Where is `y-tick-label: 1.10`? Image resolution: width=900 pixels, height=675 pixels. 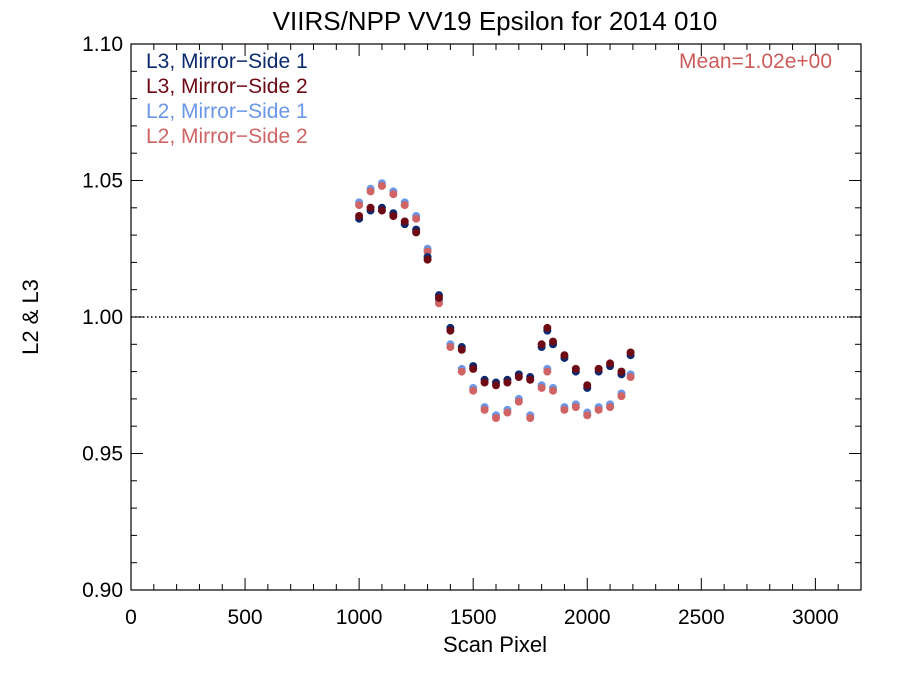
y-tick-label: 1.10 is located at coordinates (102, 44).